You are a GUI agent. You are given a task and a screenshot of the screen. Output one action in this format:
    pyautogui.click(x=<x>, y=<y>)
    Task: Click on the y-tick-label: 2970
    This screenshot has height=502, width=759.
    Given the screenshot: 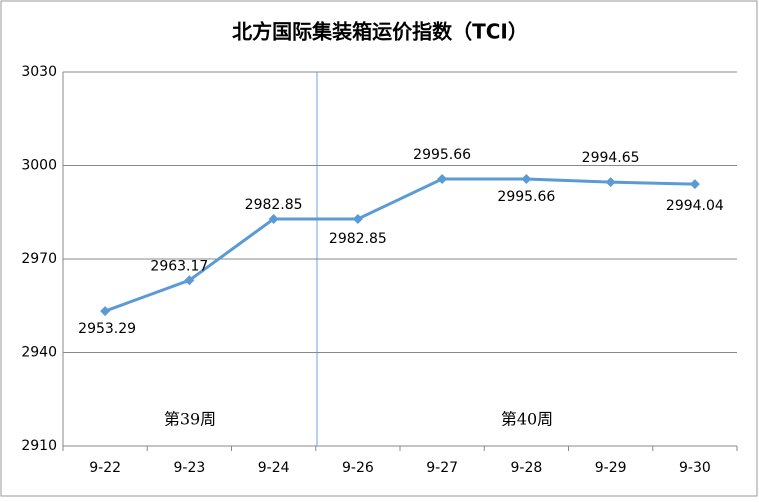 What is the action you would take?
    pyautogui.click(x=39, y=259)
    